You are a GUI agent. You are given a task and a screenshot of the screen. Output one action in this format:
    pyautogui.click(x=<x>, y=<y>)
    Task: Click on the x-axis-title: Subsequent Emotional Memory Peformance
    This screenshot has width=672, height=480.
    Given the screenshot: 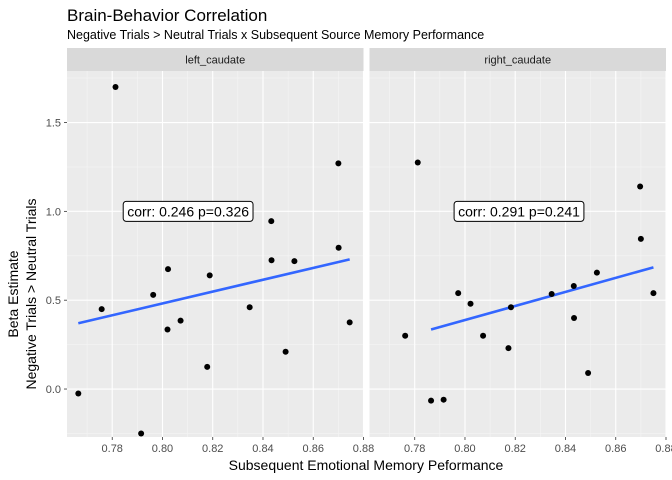 What is the action you would take?
    pyautogui.click(x=366, y=465)
    